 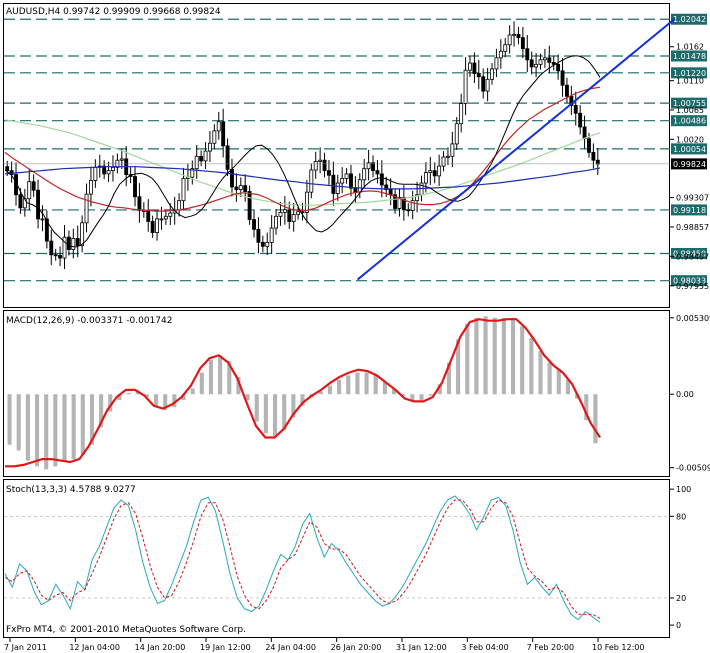 What do you see at coordinates (690, 139) in the screenshot?
I see `price-tick-label: 1.0020` at bounding box center [690, 139].